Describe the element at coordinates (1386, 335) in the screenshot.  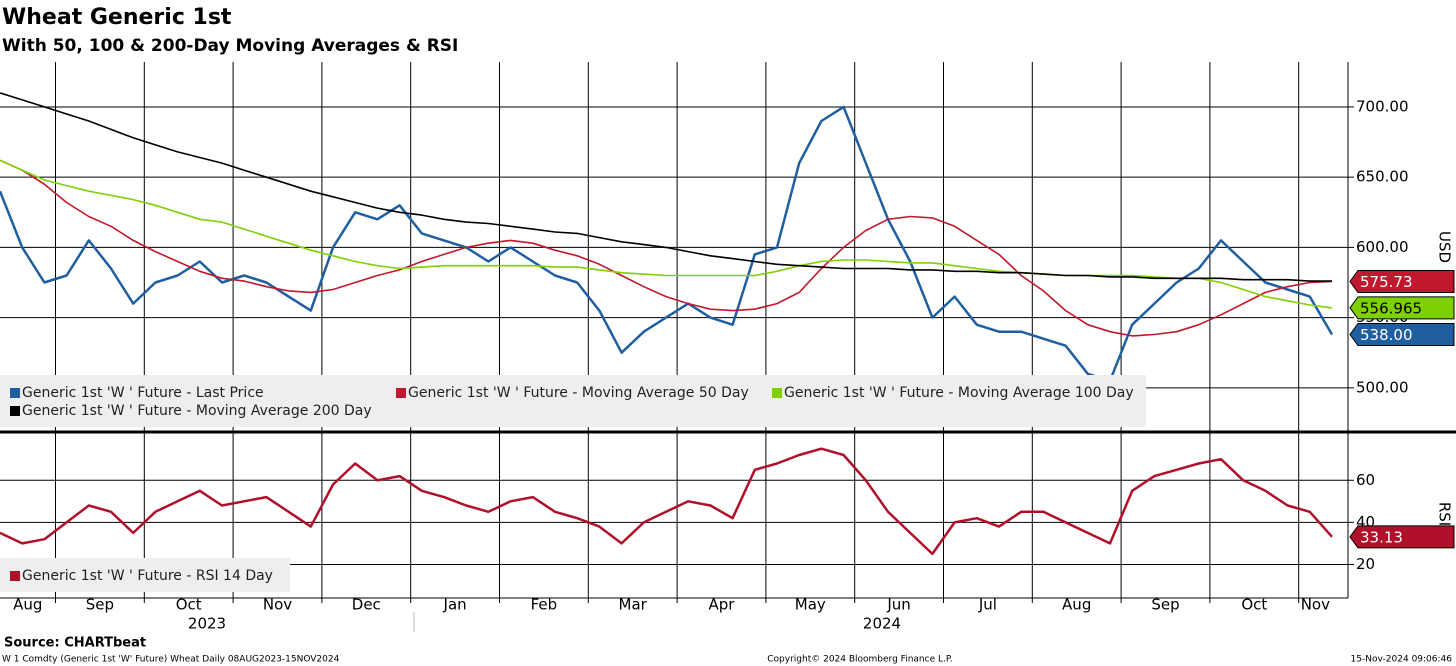
I see `last-value-label: 538.00` at that location.